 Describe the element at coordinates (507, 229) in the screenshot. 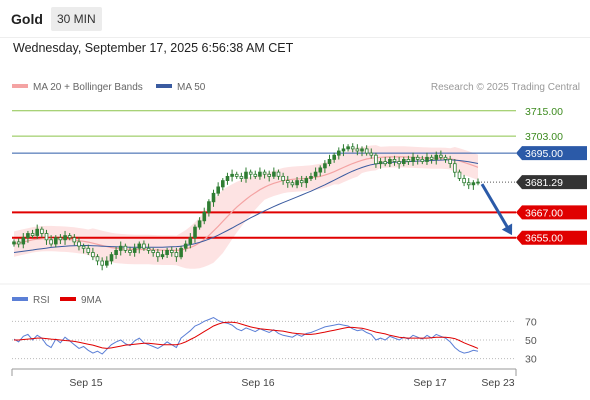

I see `forecast-arrow-head` at that location.